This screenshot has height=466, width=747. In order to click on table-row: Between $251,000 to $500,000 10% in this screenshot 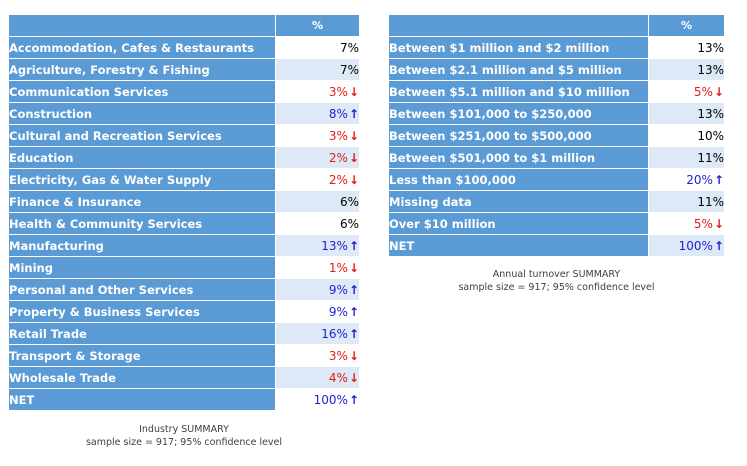, I will do `click(556, 136)`.